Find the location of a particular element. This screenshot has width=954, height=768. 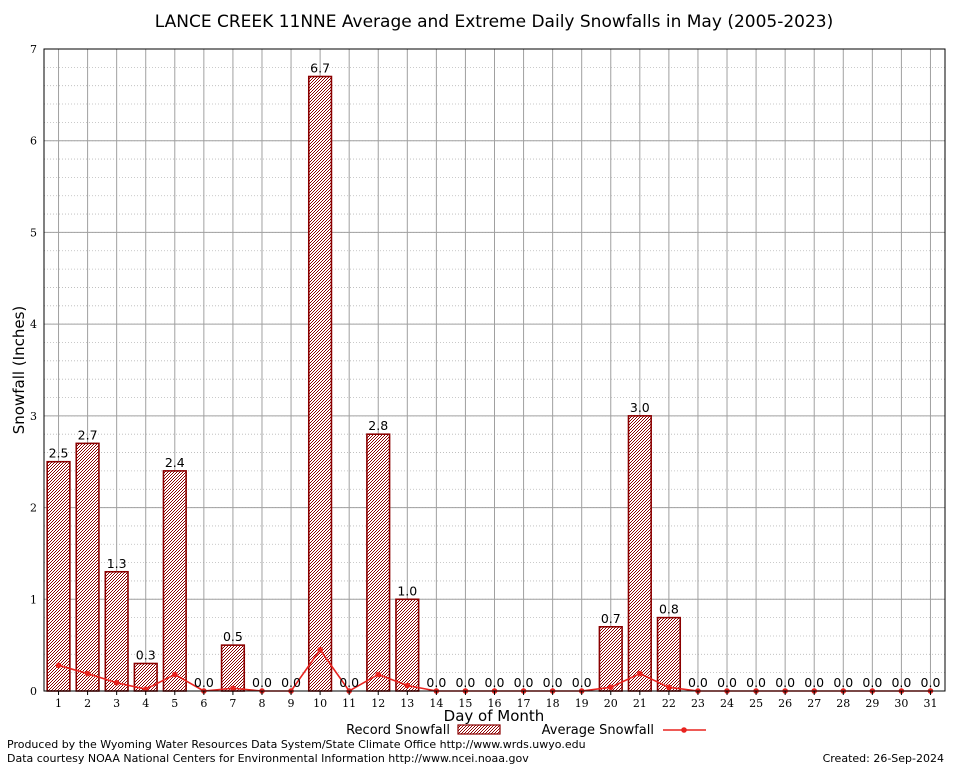

data-label-day-16: 0.0 is located at coordinates (495, 682).